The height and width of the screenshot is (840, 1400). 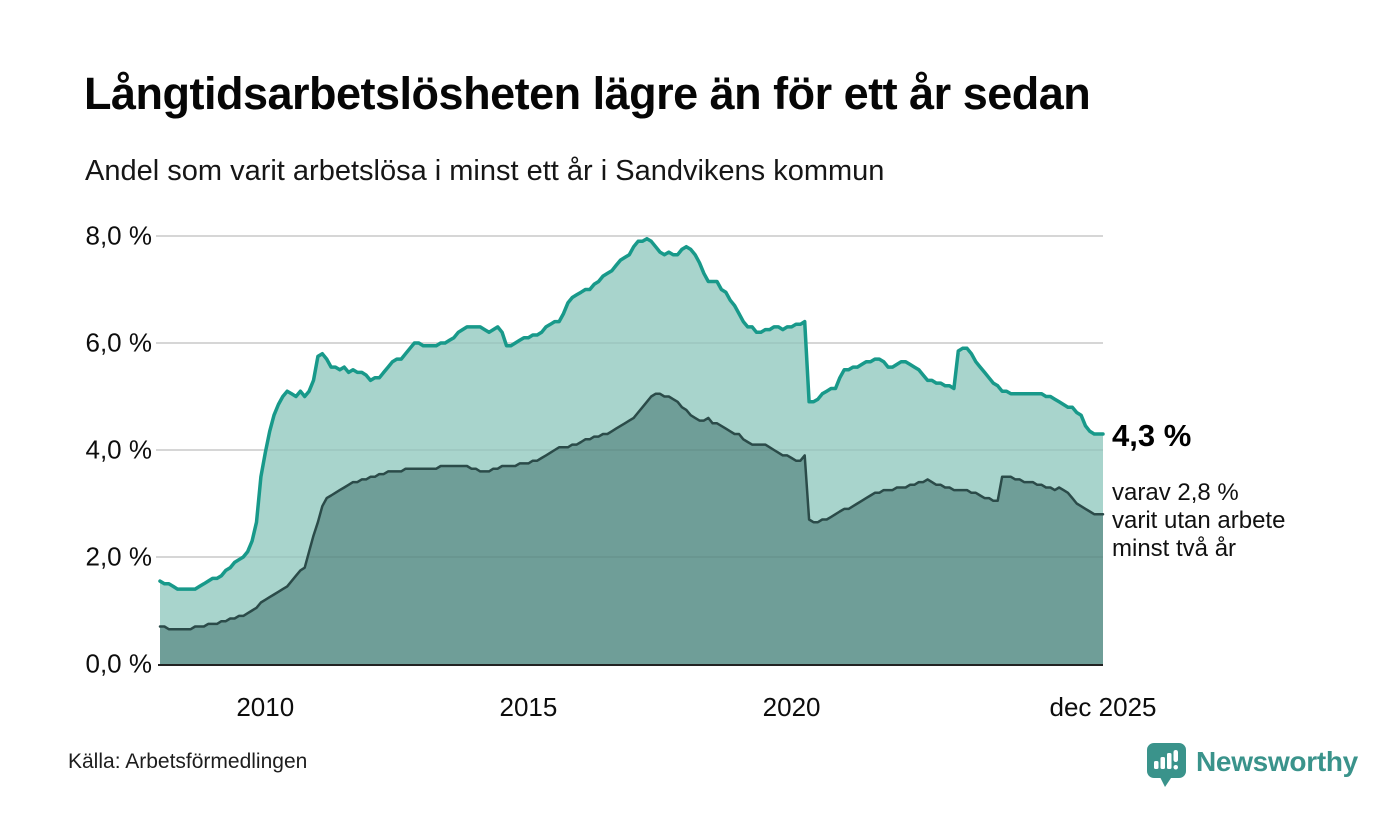 I want to click on latest-value-label: 4,3 %, so click(x=1152, y=435).